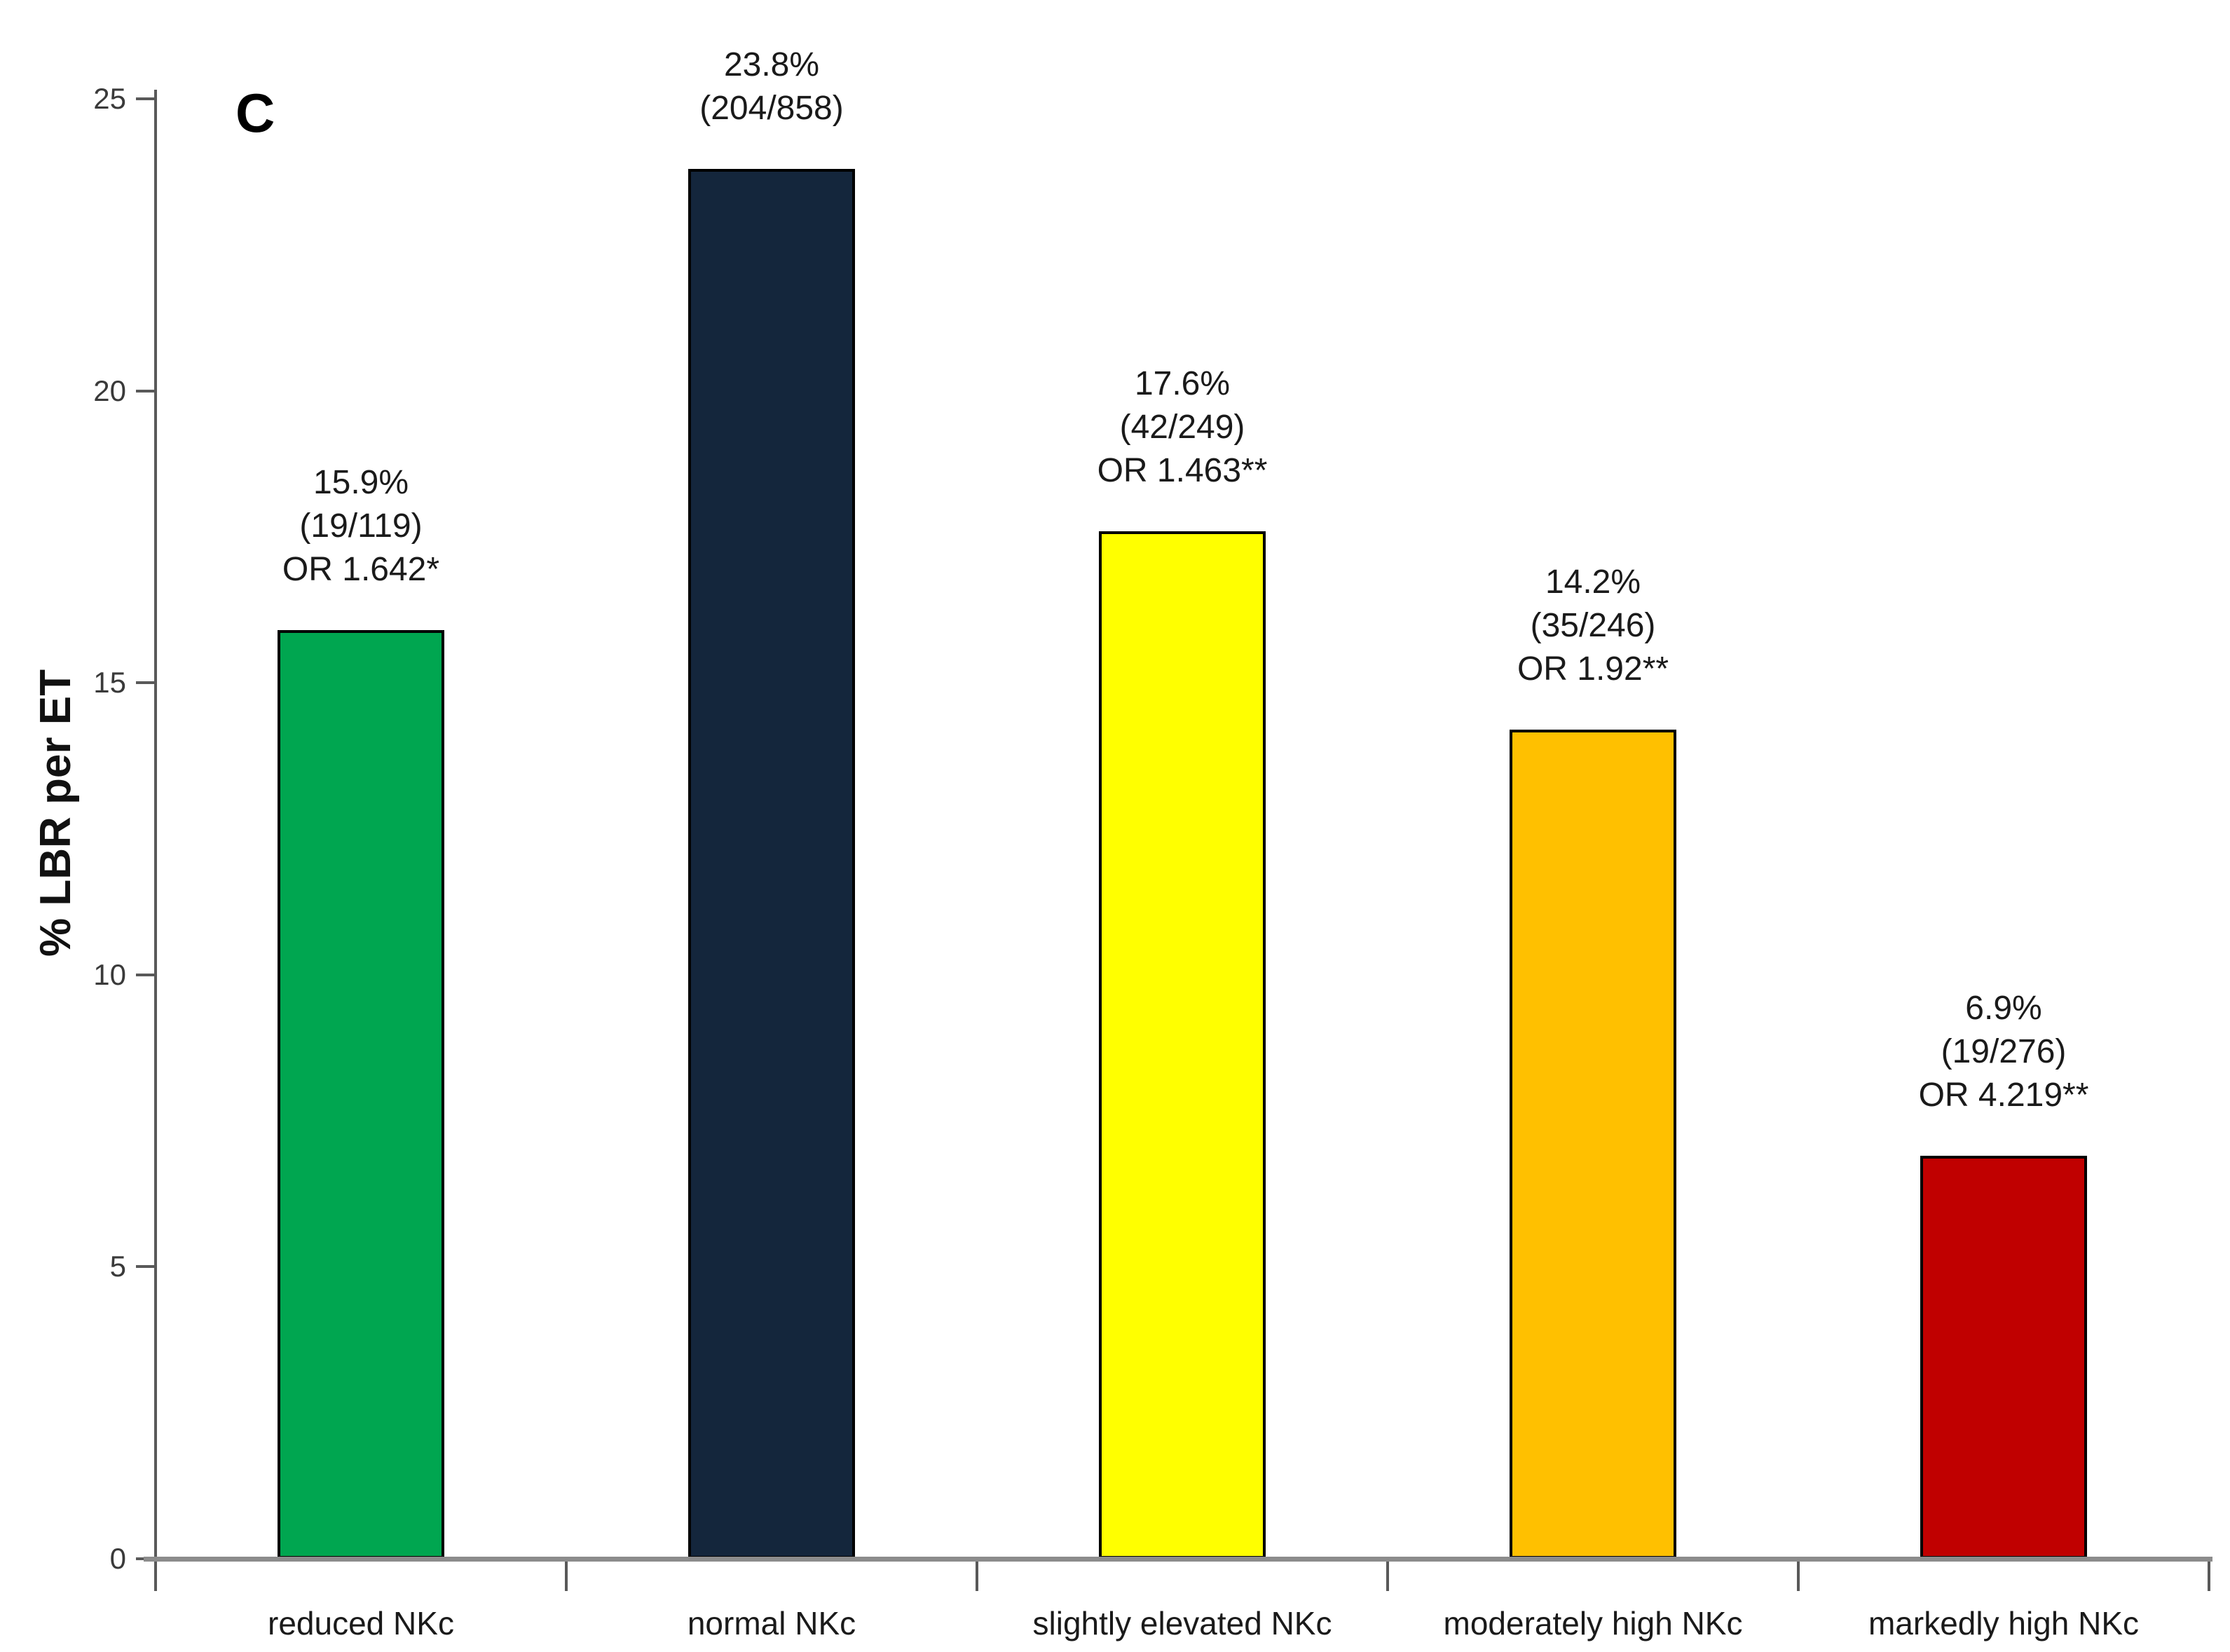 This screenshot has height=1652, width=2230. What do you see at coordinates (1593, 582) in the screenshot?
I see `bar-value-label-line: 14.2%` at bounding box center [1593, 582].